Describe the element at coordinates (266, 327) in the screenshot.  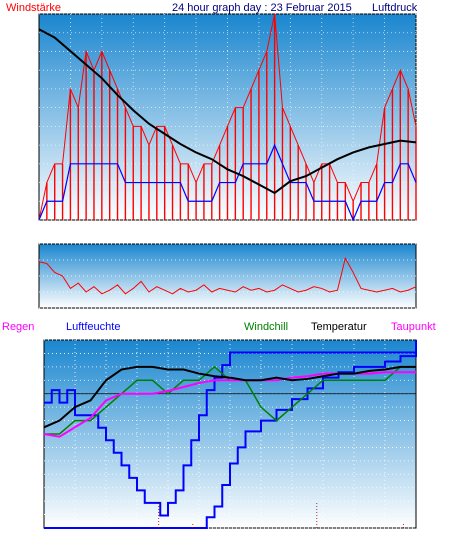
I see `windchill-label: Windchill` at that location.